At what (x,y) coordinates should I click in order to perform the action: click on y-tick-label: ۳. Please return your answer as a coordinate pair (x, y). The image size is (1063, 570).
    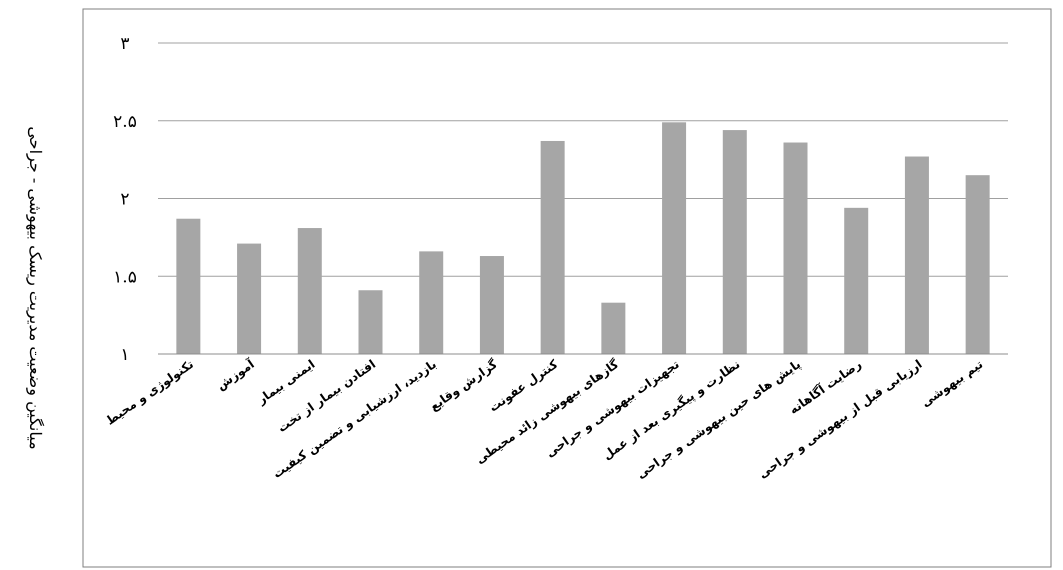
    Looking at the image, I should click on (124, 44).